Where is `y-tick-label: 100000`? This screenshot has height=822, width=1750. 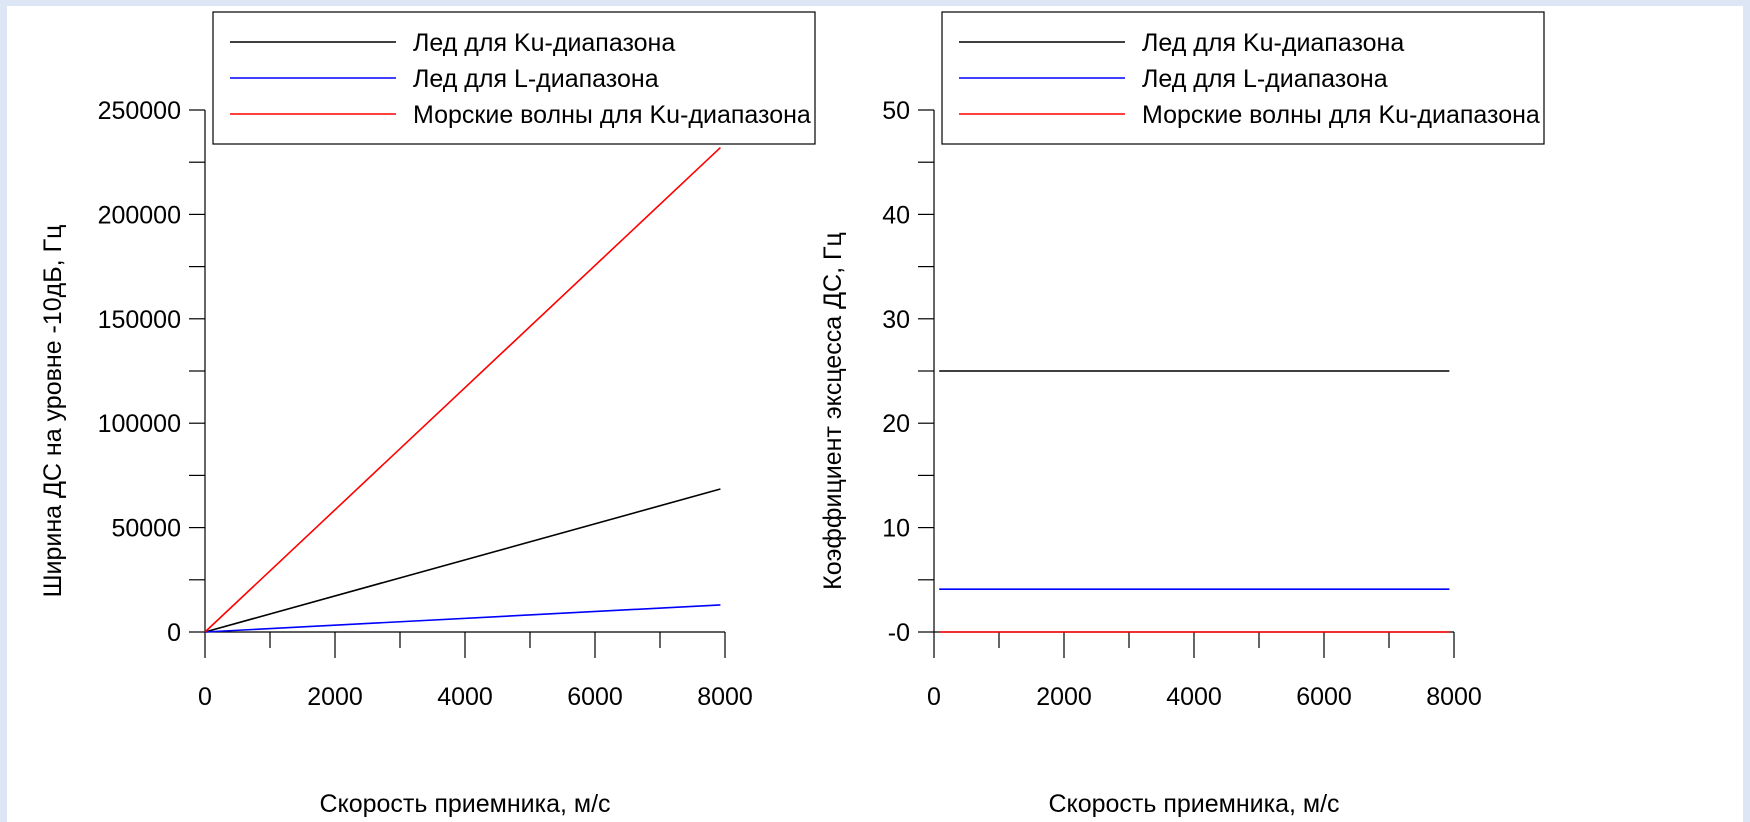
y-tick-label: 100000 is located at coordinates (139, 424).